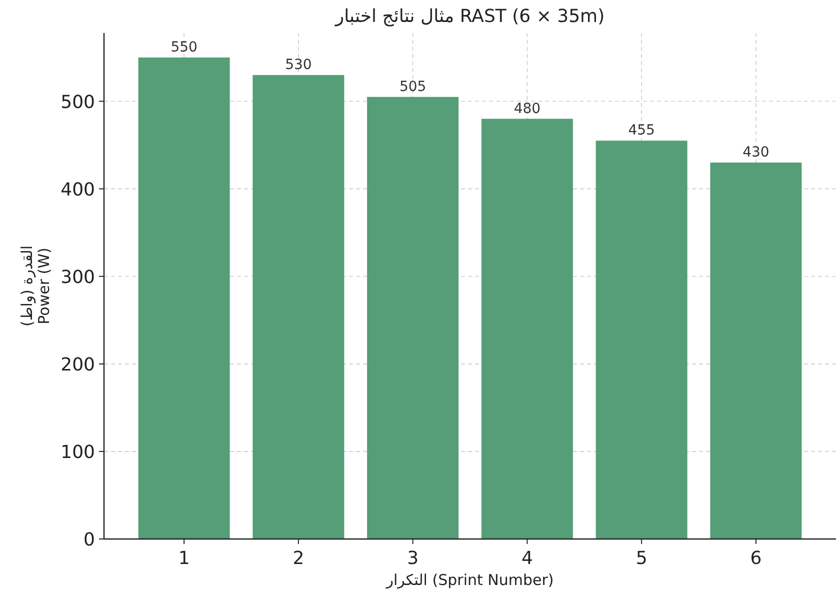 The width and height of the screenshot is (837, 597). Describe the element at coordinates (77, 452) in the screenshot. I see `y-tick-label: 100` at that location.